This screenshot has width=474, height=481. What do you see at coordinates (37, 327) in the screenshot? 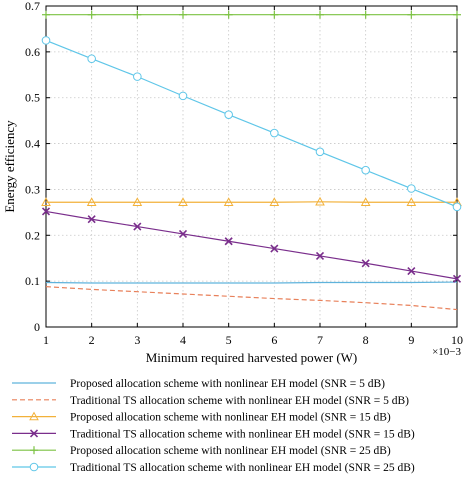
I see `y-tick-label: 0` at bounding box center [37, 327].